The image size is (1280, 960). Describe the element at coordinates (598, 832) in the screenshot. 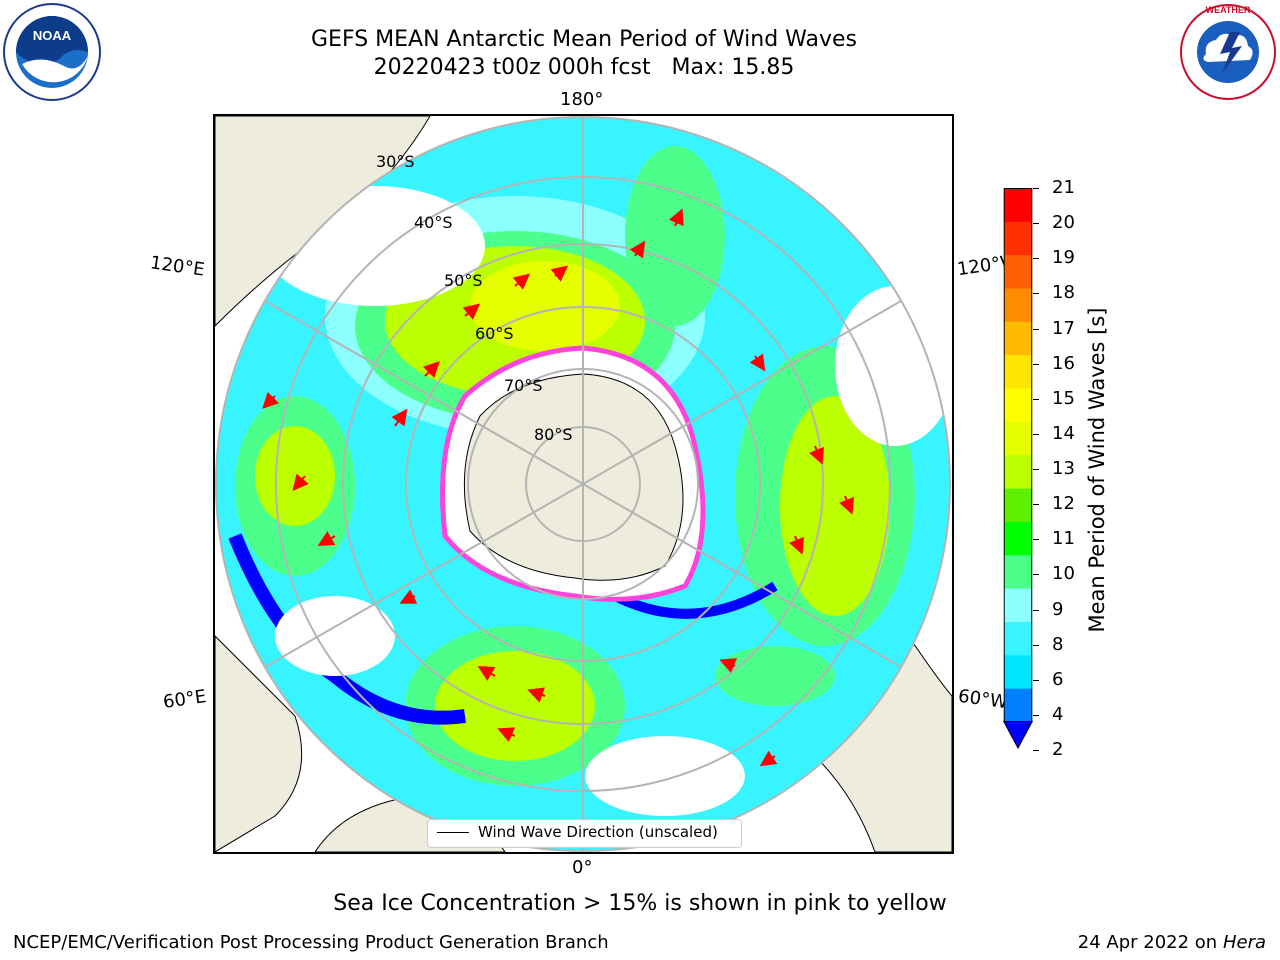

I see `legend-label: Wind Wave Direction (unscaled)` at that location.